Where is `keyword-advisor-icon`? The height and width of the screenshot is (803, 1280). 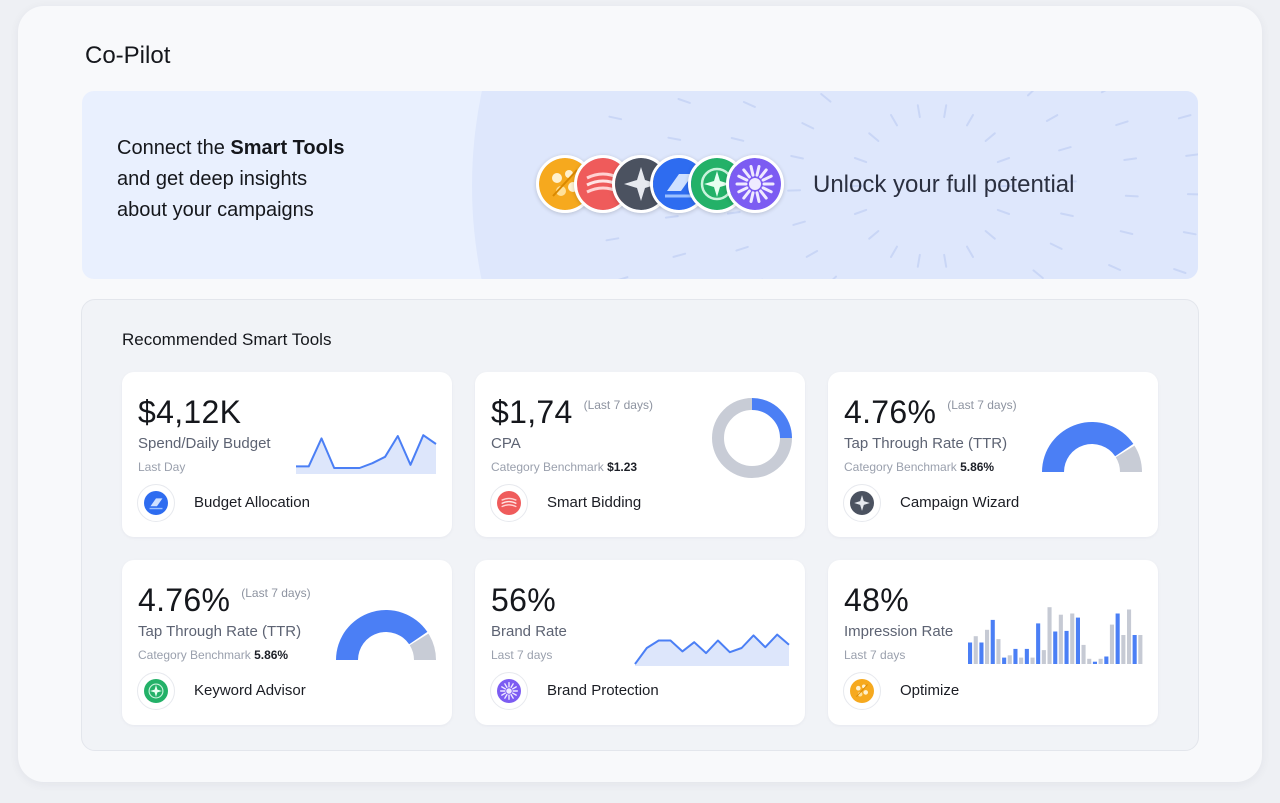 keyword-advisor-icon is located at coordinates (156, 691).